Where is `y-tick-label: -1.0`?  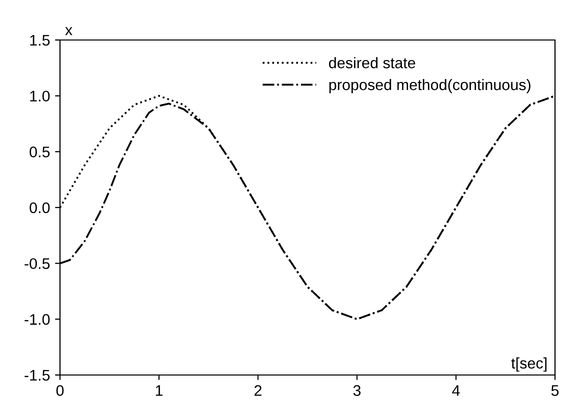 y-tick-label: -1.0 is located at coordinates (37, 319).